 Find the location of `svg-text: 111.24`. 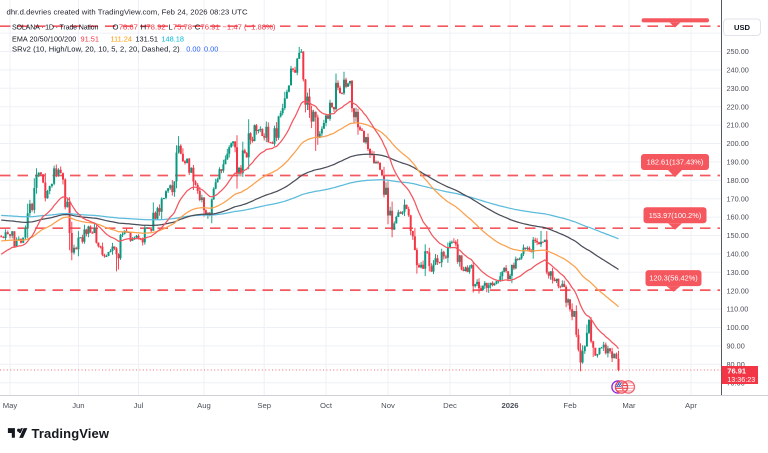

svg-text: 111.24 is located at coordinates (122, 38).